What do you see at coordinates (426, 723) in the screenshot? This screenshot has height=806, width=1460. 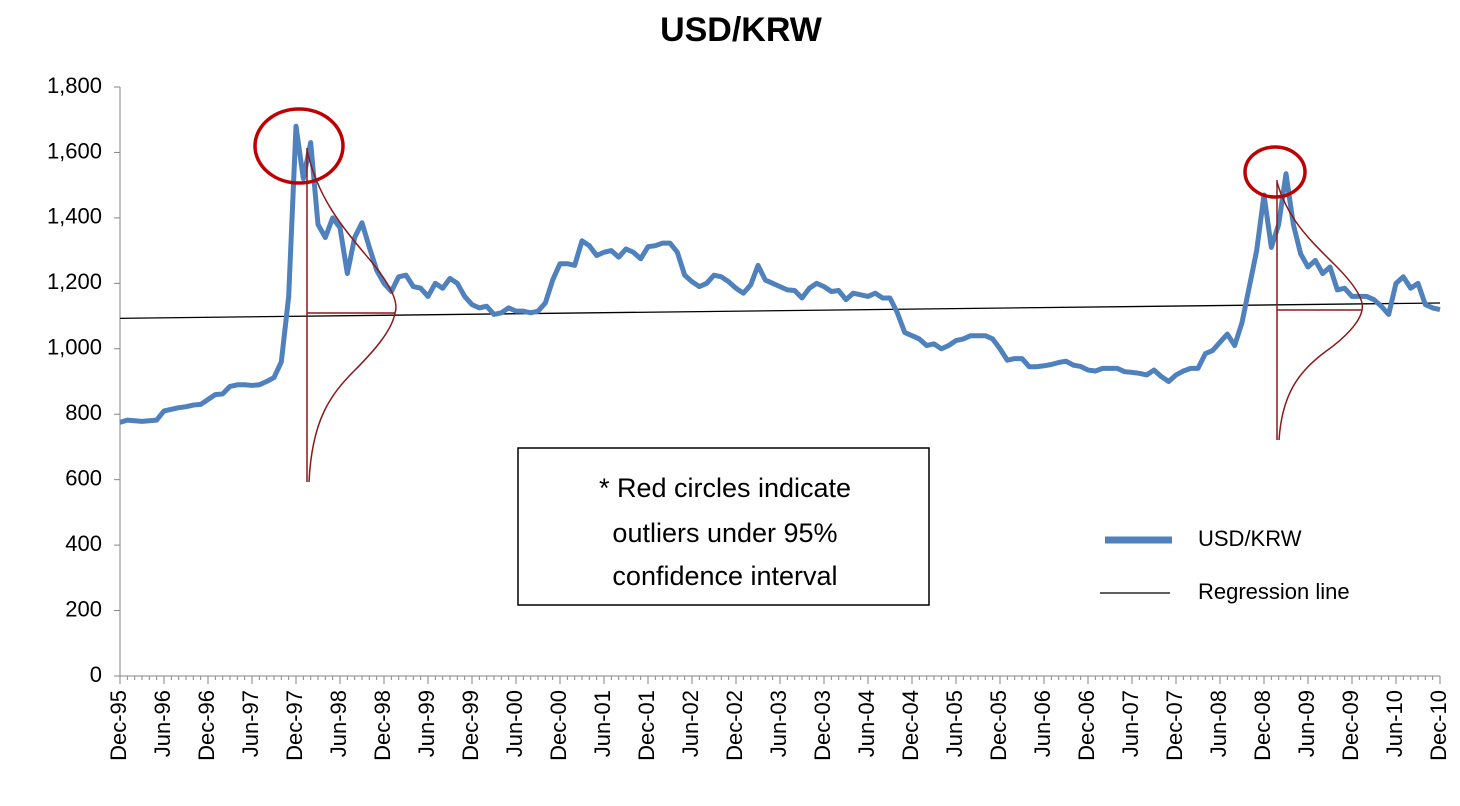 I see `x-tick-label: Jun-99` at bounding box center [426, 723].